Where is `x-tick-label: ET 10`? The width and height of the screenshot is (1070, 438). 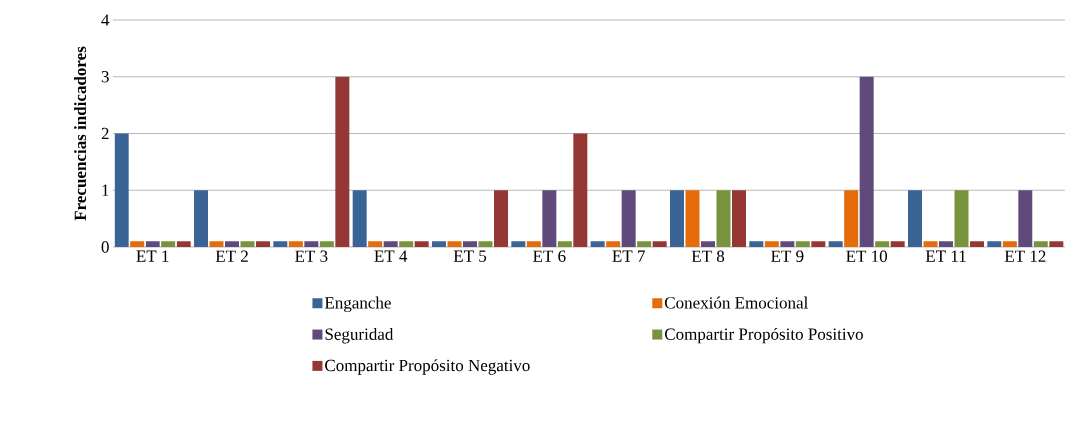
x-tick-label: ET 10 is located at coordinates (867, 256).